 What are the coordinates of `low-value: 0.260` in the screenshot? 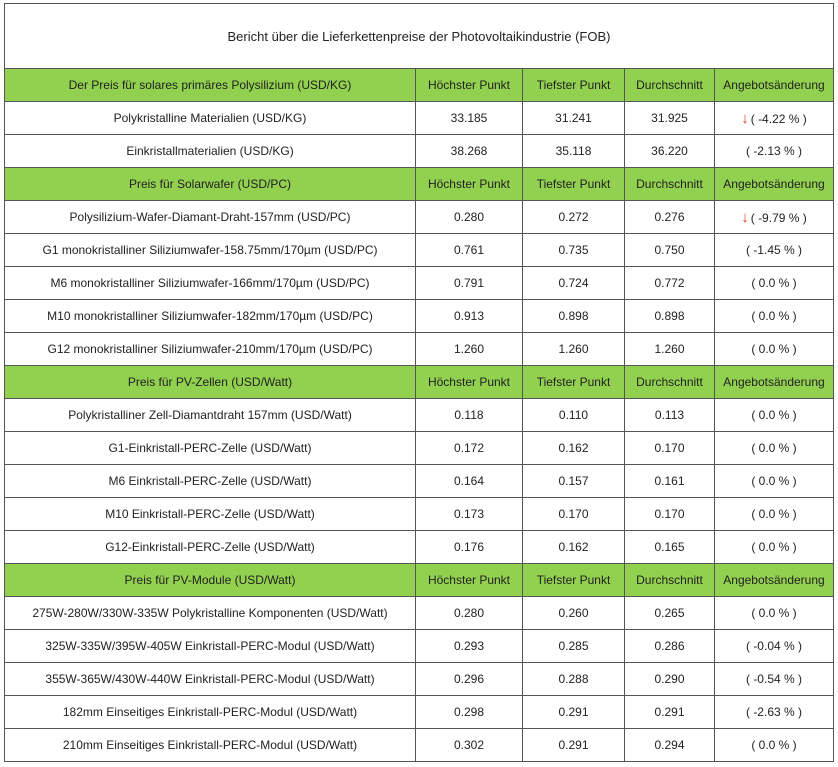 It's located at (573, 613).